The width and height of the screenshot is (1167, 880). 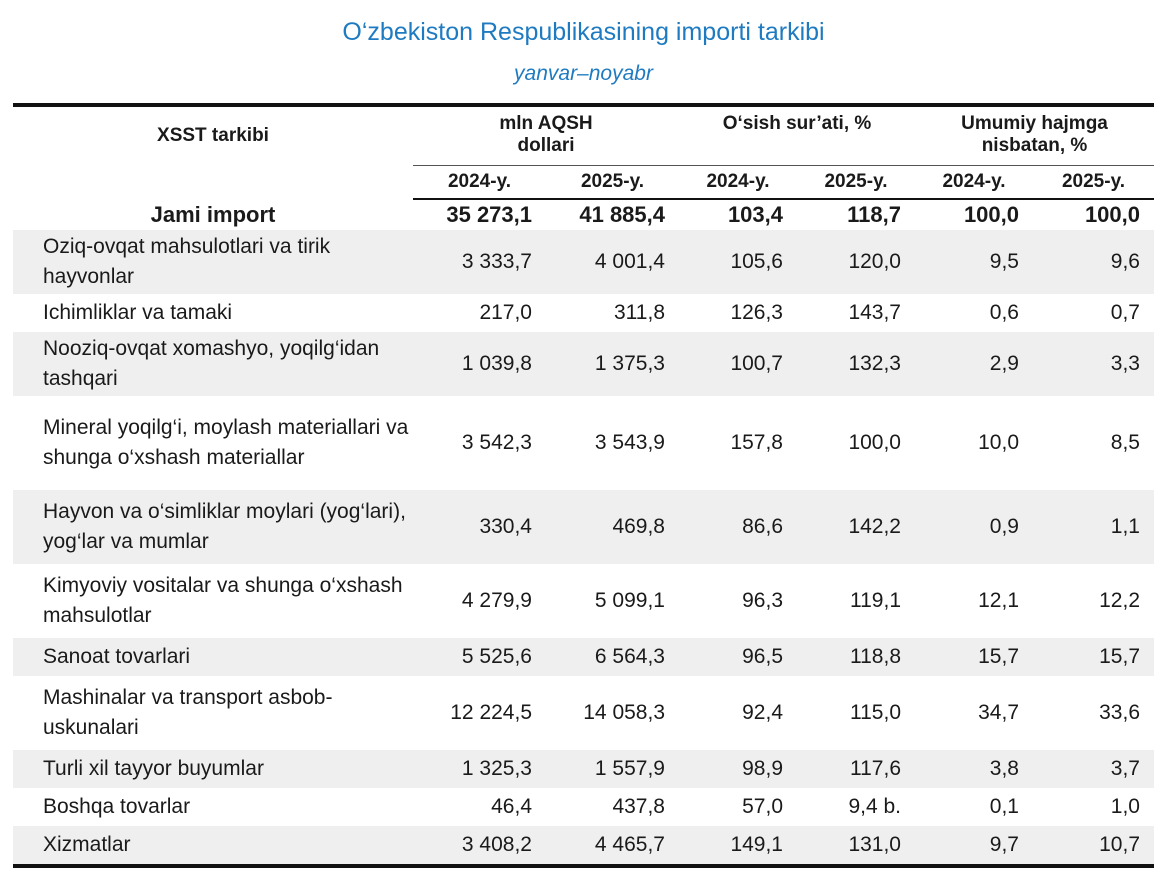 What do you see at coordinates (491, 712) in the screenshot?
I see `cell-usd-2024: 12 224,5` at bounding box center [491, 712].